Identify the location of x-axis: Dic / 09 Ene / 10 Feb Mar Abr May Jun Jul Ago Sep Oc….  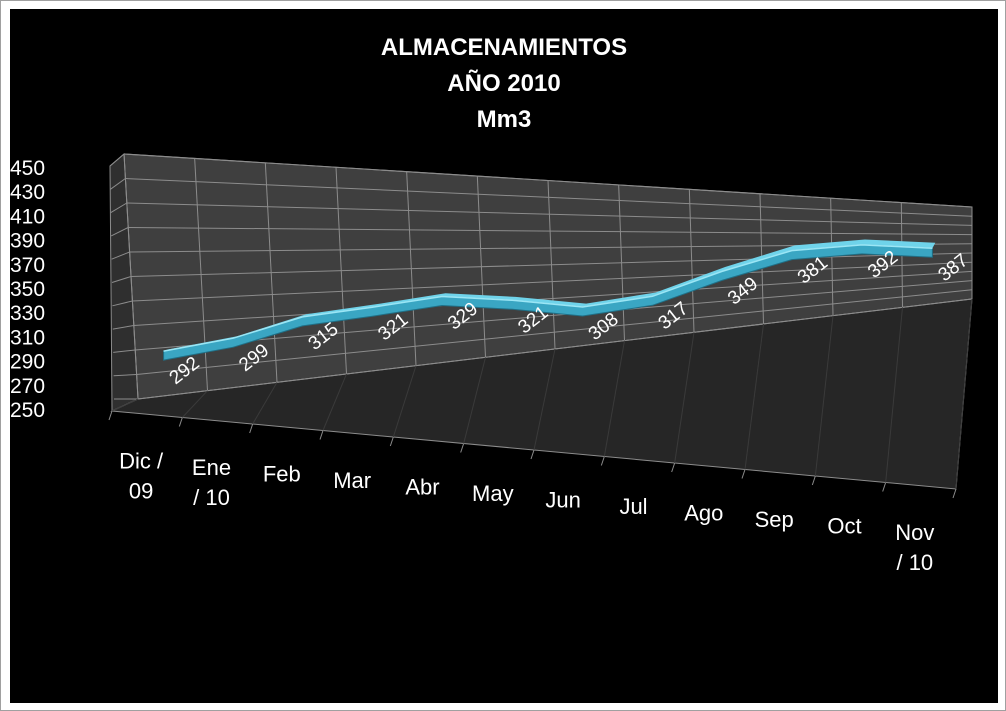
(526, 511).